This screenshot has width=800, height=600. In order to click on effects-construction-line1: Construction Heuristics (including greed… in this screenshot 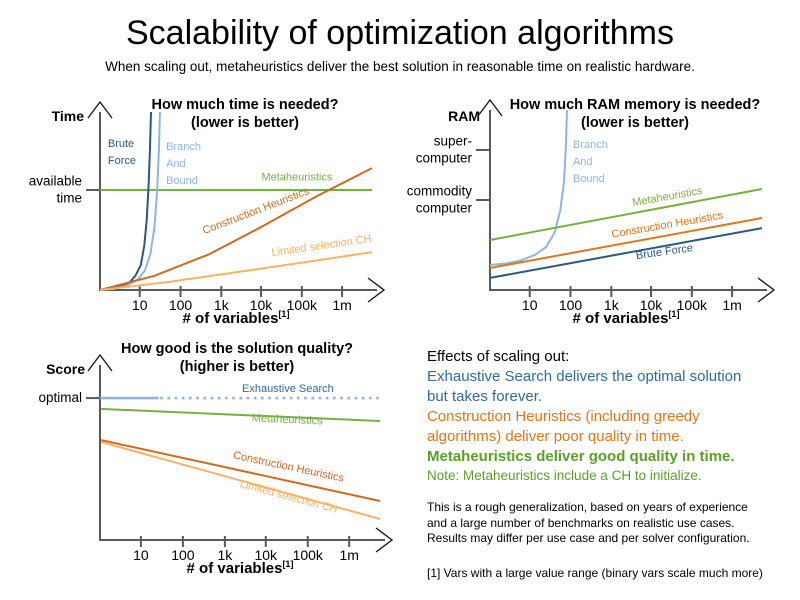, I will do `click(563, 416)`.